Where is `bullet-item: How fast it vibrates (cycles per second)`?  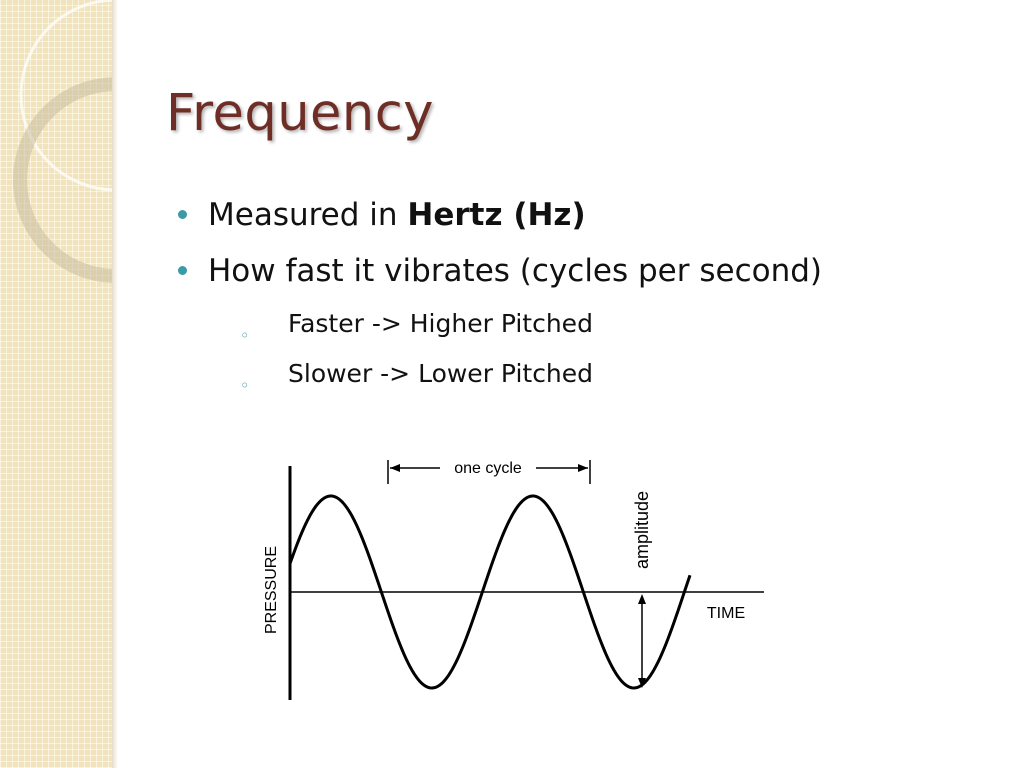
bullet-item: How fast it vibrates (cycles per second) is located at coordinates (500, 274).